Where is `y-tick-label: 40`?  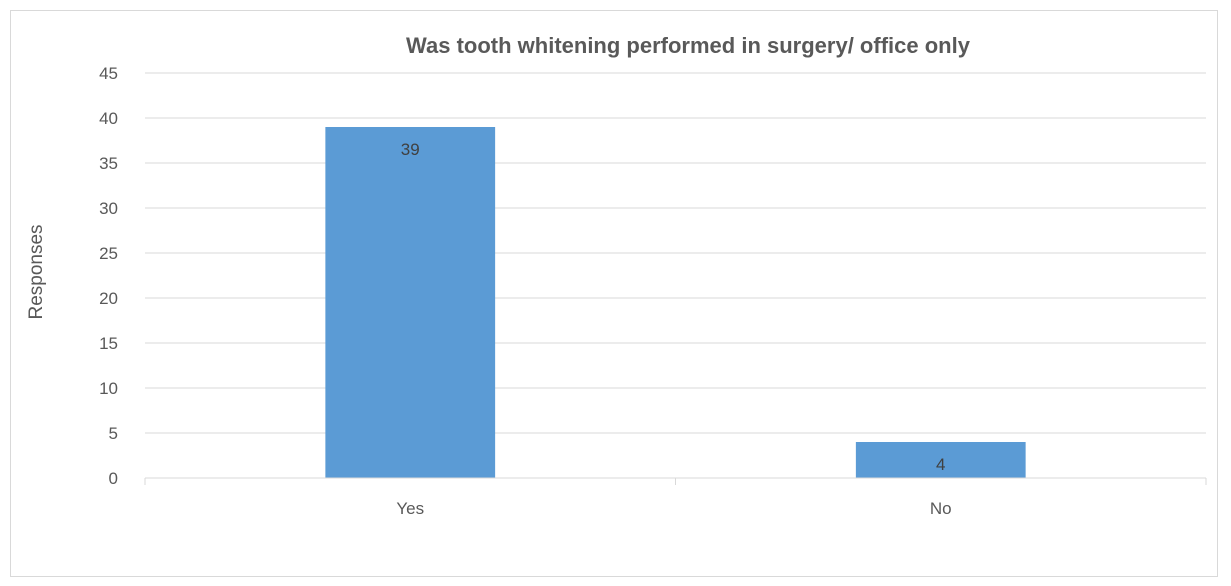 y-tick-label: 40 is located at coordinates (108, 118).